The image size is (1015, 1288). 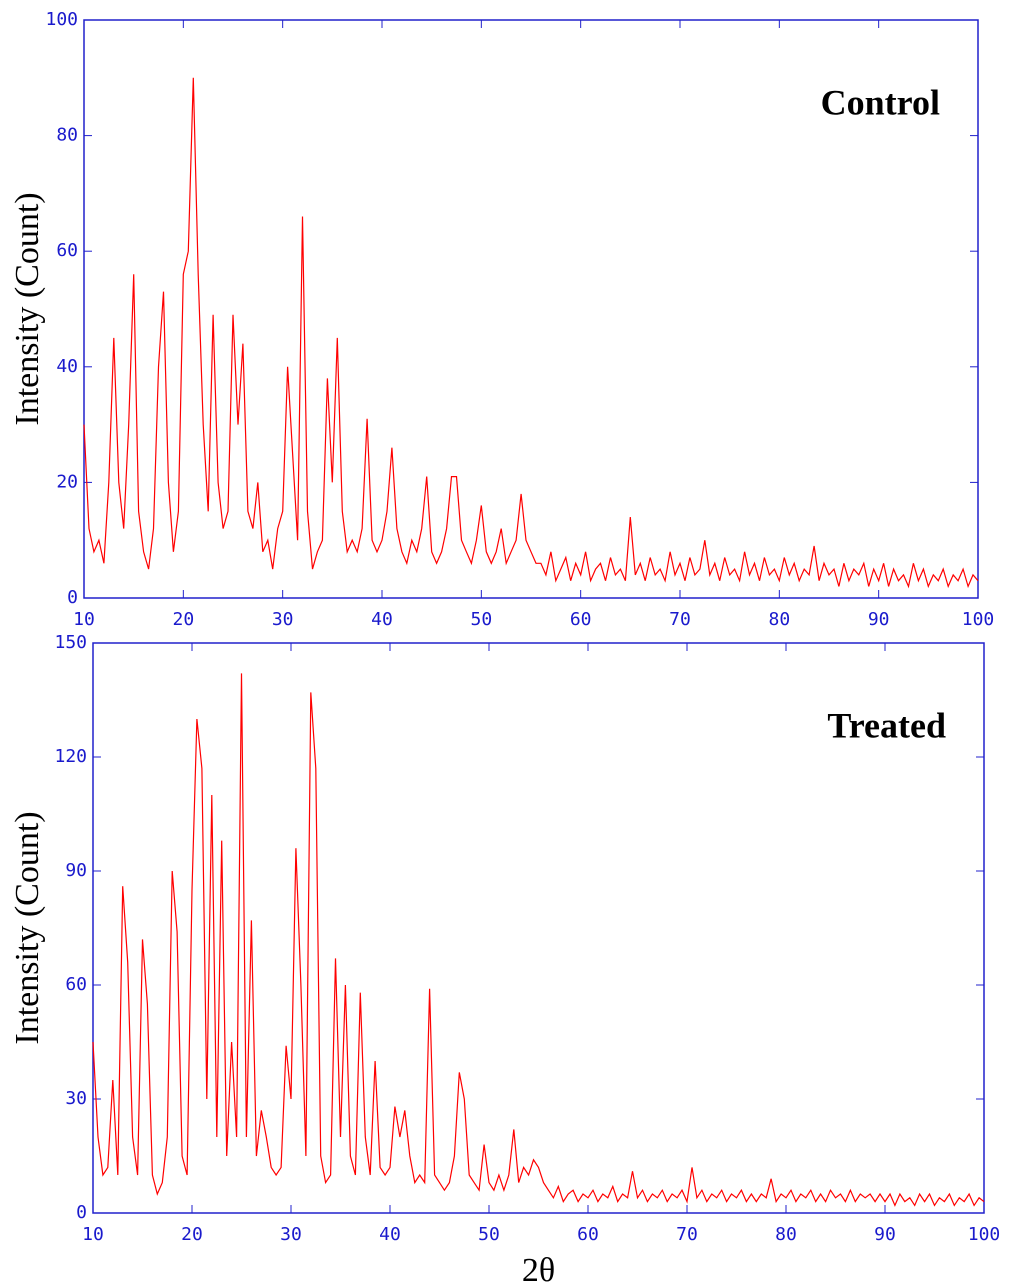 I want to click on y-tick-label: 90, so click(x=76, y=870).